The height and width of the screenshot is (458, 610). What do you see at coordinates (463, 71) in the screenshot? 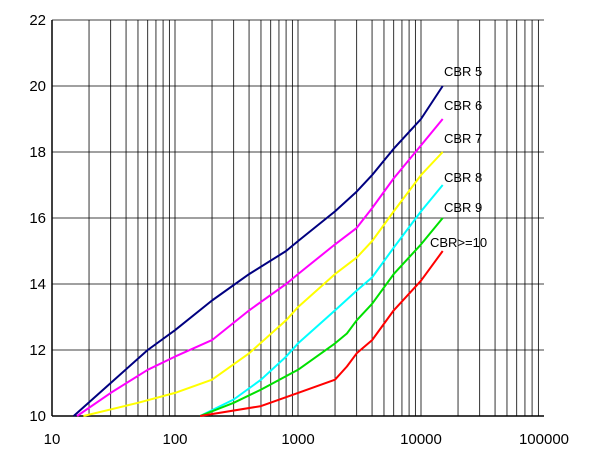
I see `series-label-0: CBR 5` at bounding box center [463, 71].